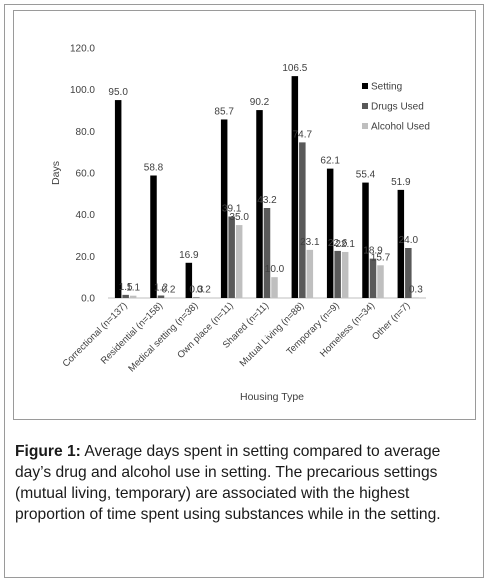 This screenshot has width=490, height=584. I want to click on data-label-setting-1: 58.8, so click(154, 168).